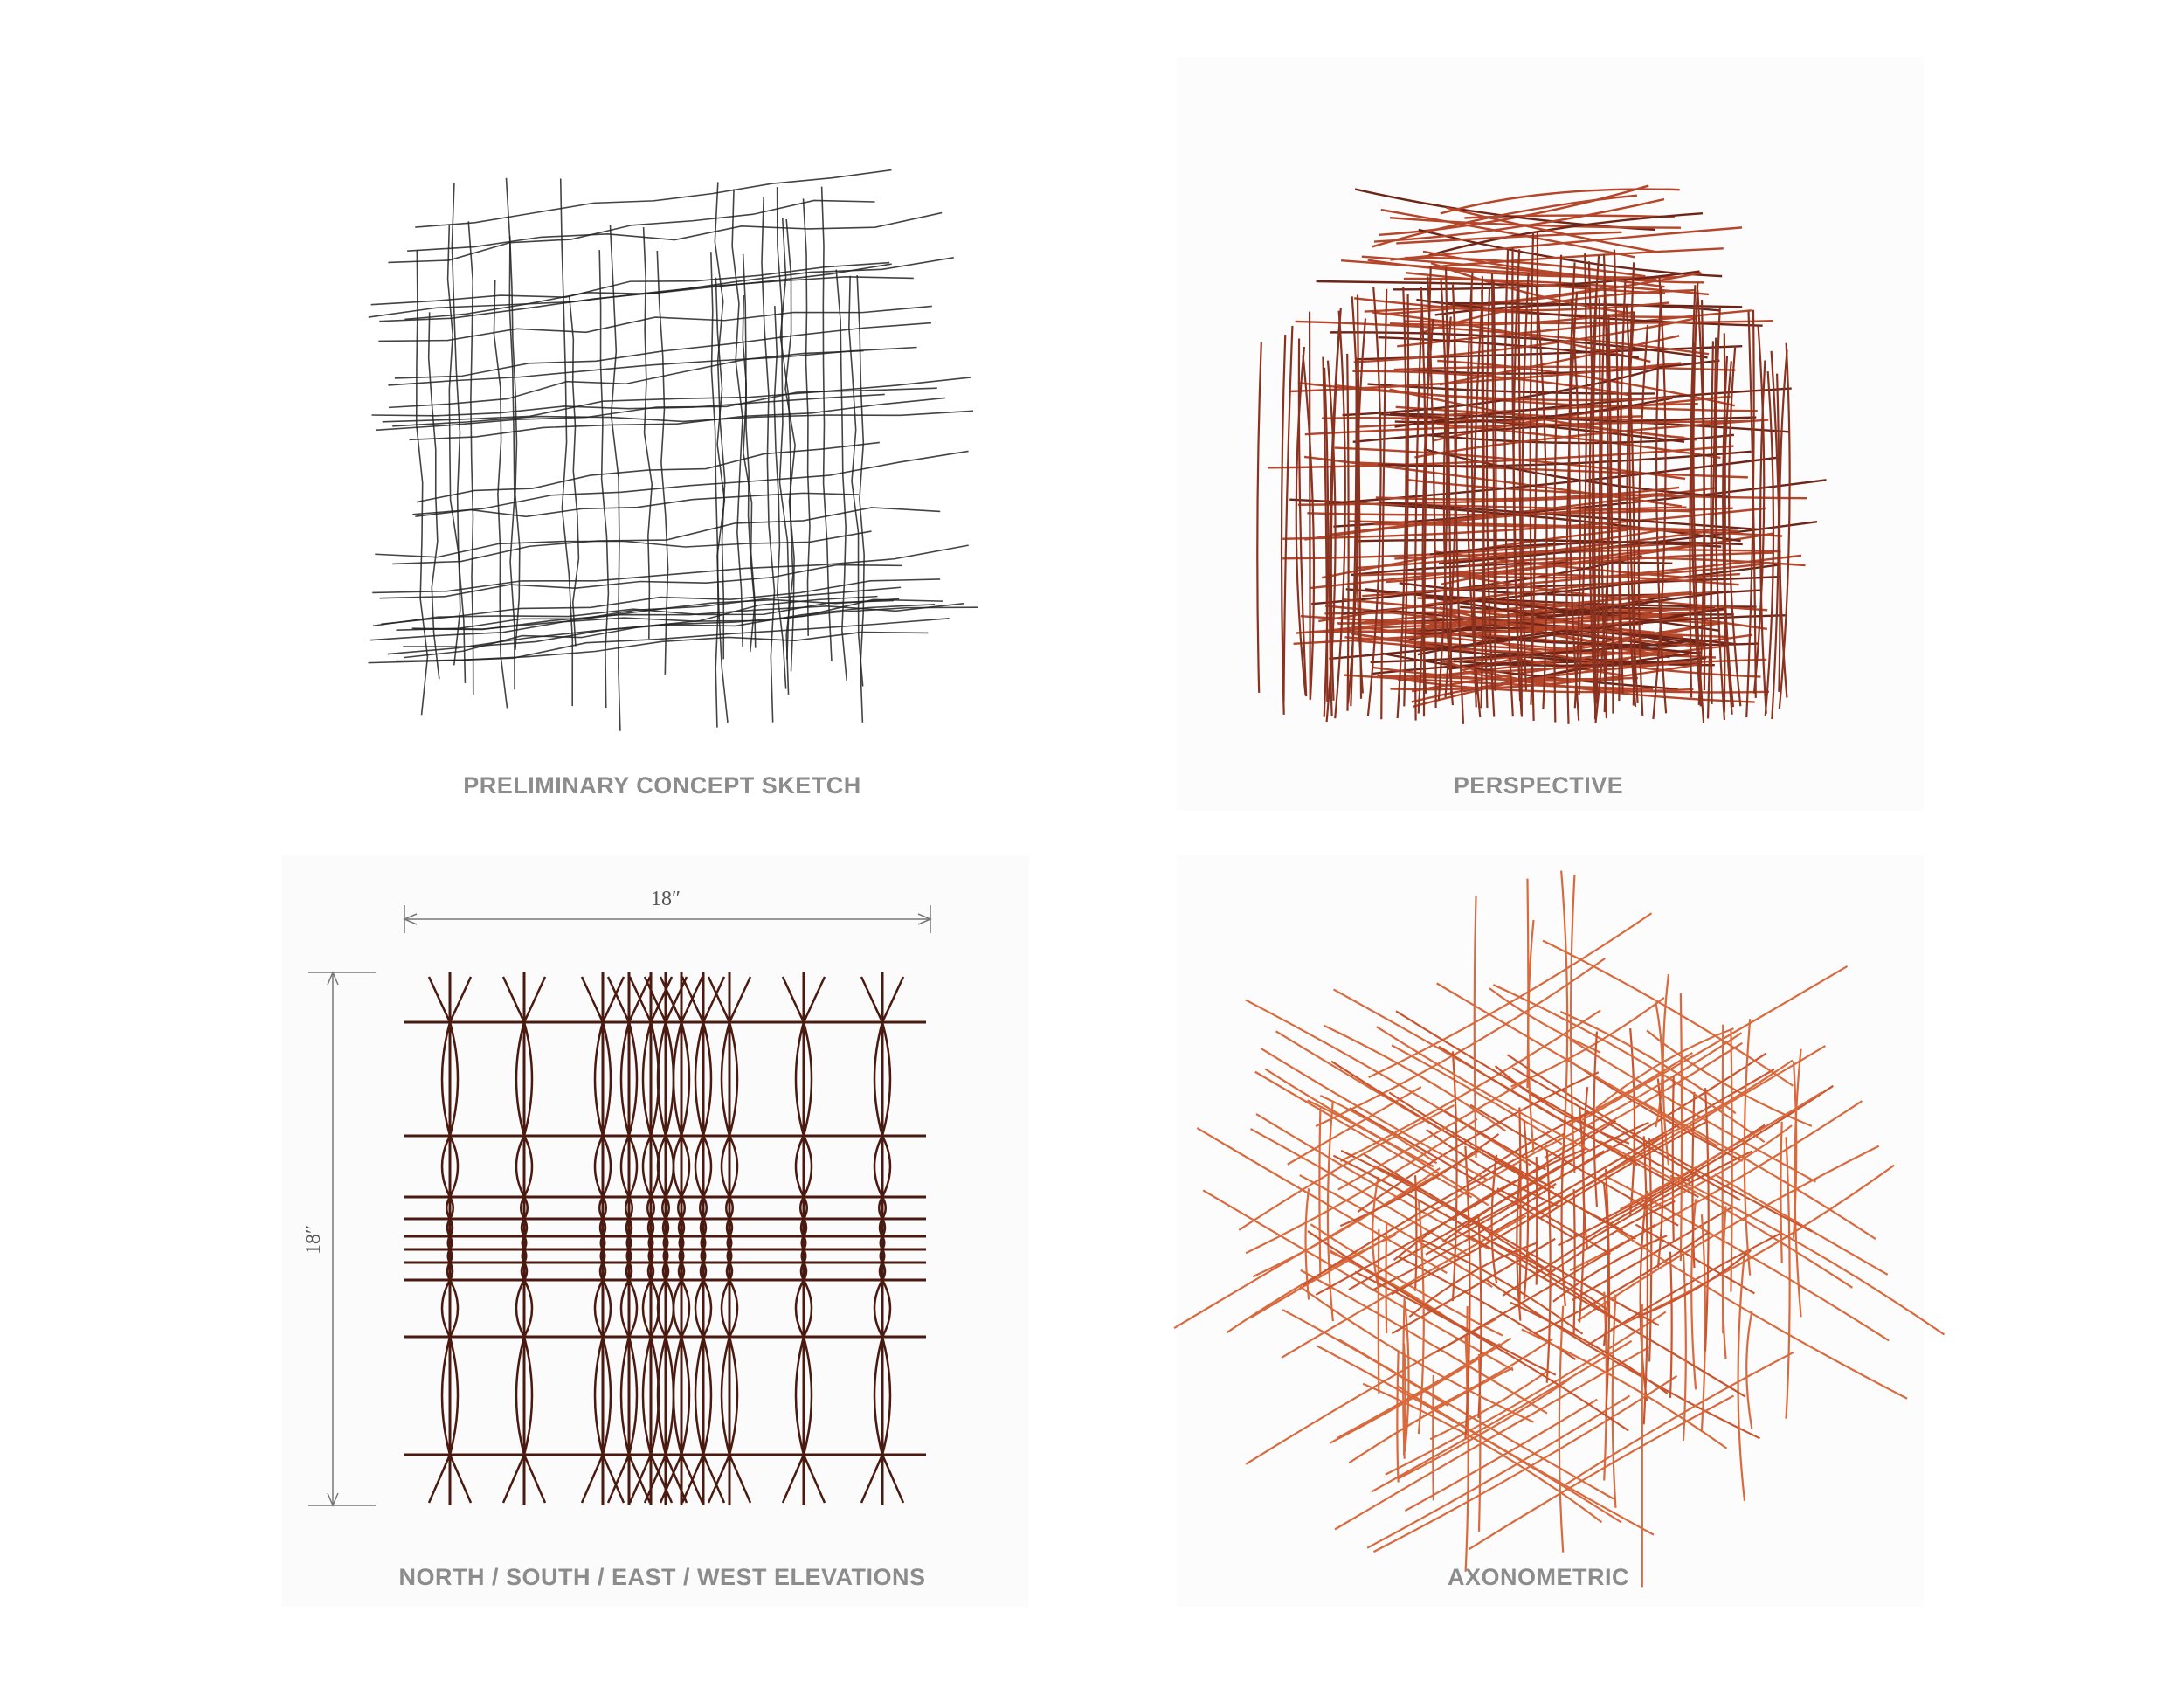  I want to click on dimension-lines, so click(620, 1206).